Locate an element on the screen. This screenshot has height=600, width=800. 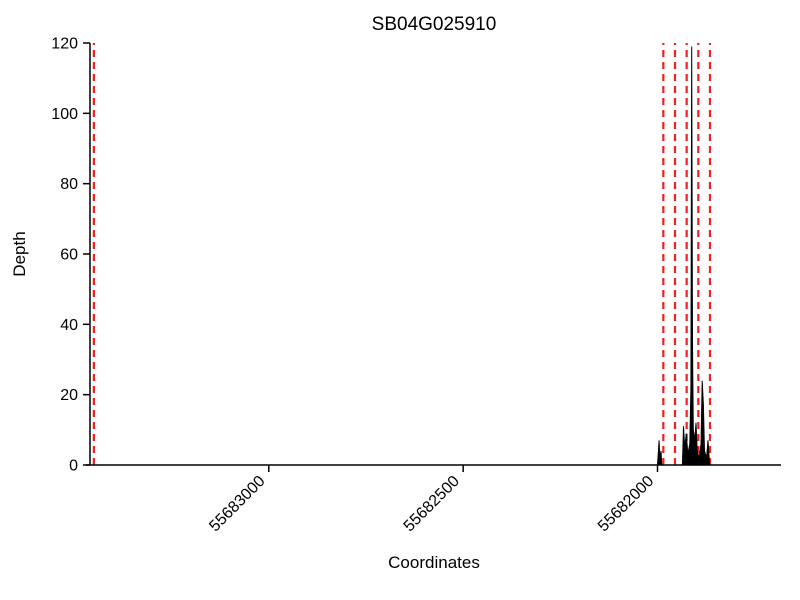
y-tick-label: 20 is located at coordinates (69, 395).